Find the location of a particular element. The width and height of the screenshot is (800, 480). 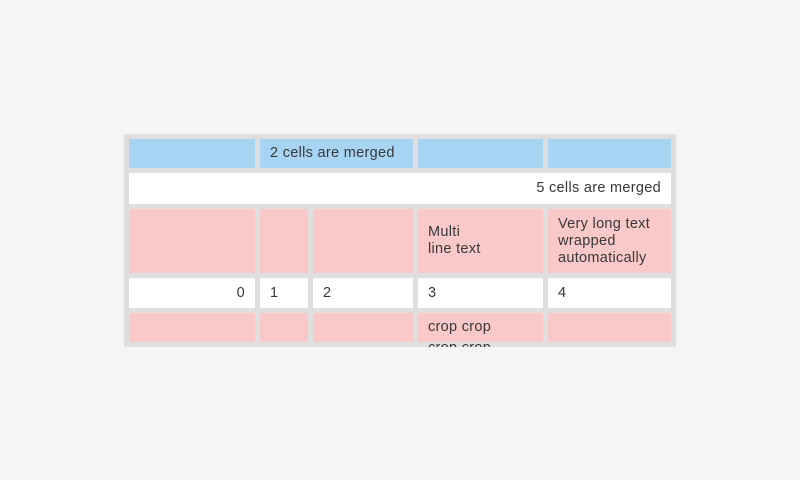

merged-2-cells-label: 2 cells are merged is located at coordinates (332, 153).